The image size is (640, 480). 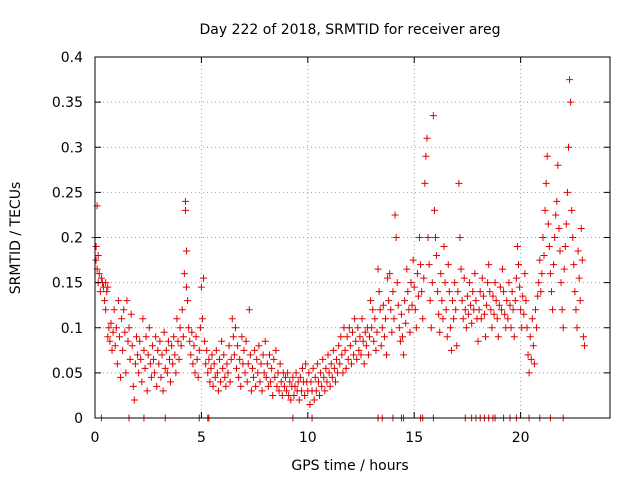 I want to click on x-axis-label: GPS time / hours, so click(x=349, y=466).